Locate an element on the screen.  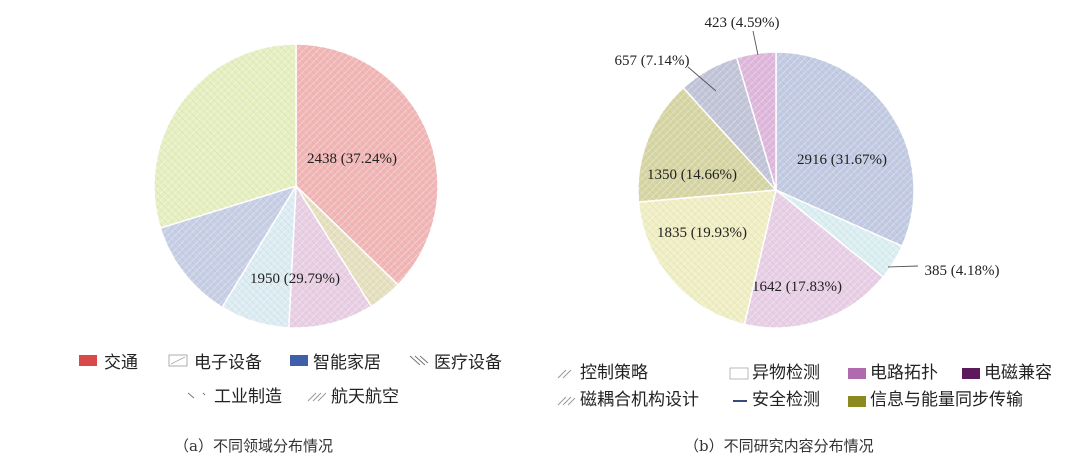
legend-a-swatch-1-hatch is located at coordinates (178, 360).